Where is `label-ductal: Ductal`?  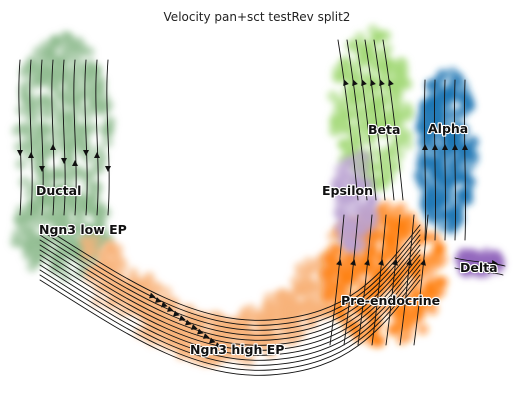
label-ductal: Ductal is located at coordinates (58, 190).